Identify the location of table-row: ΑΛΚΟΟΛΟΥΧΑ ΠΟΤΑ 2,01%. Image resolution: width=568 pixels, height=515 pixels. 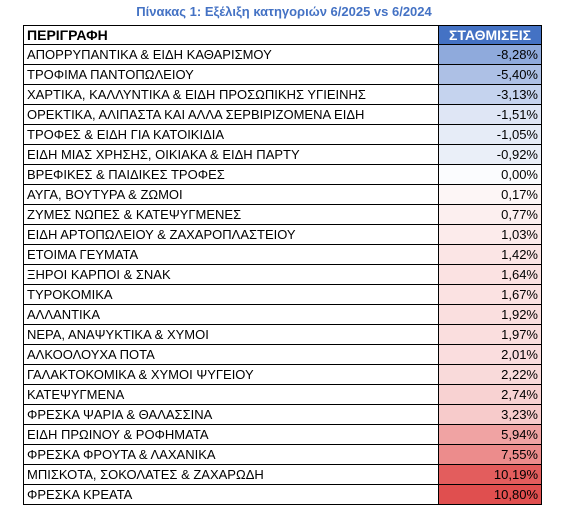
(282, 354).